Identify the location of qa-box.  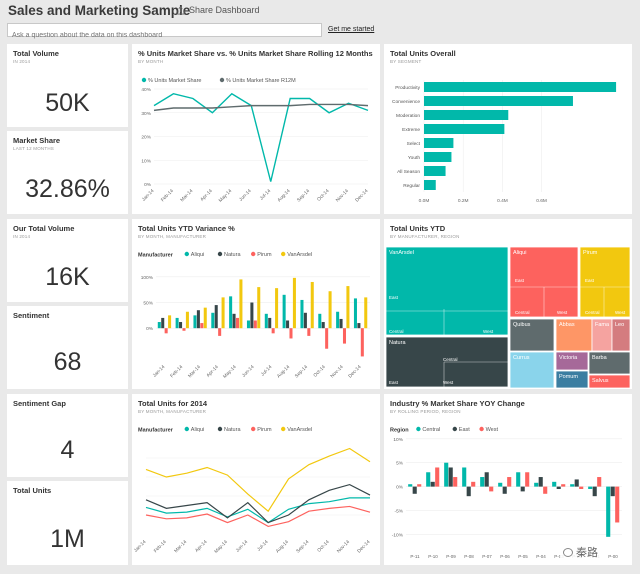
(164, 32).